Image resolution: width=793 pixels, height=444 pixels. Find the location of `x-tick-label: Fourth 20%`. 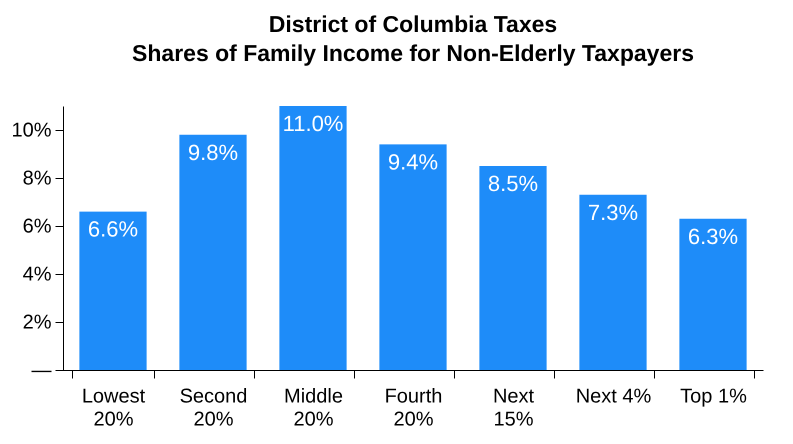

x-tick-label: Fourth 20% is located at coordinates (413, 408).